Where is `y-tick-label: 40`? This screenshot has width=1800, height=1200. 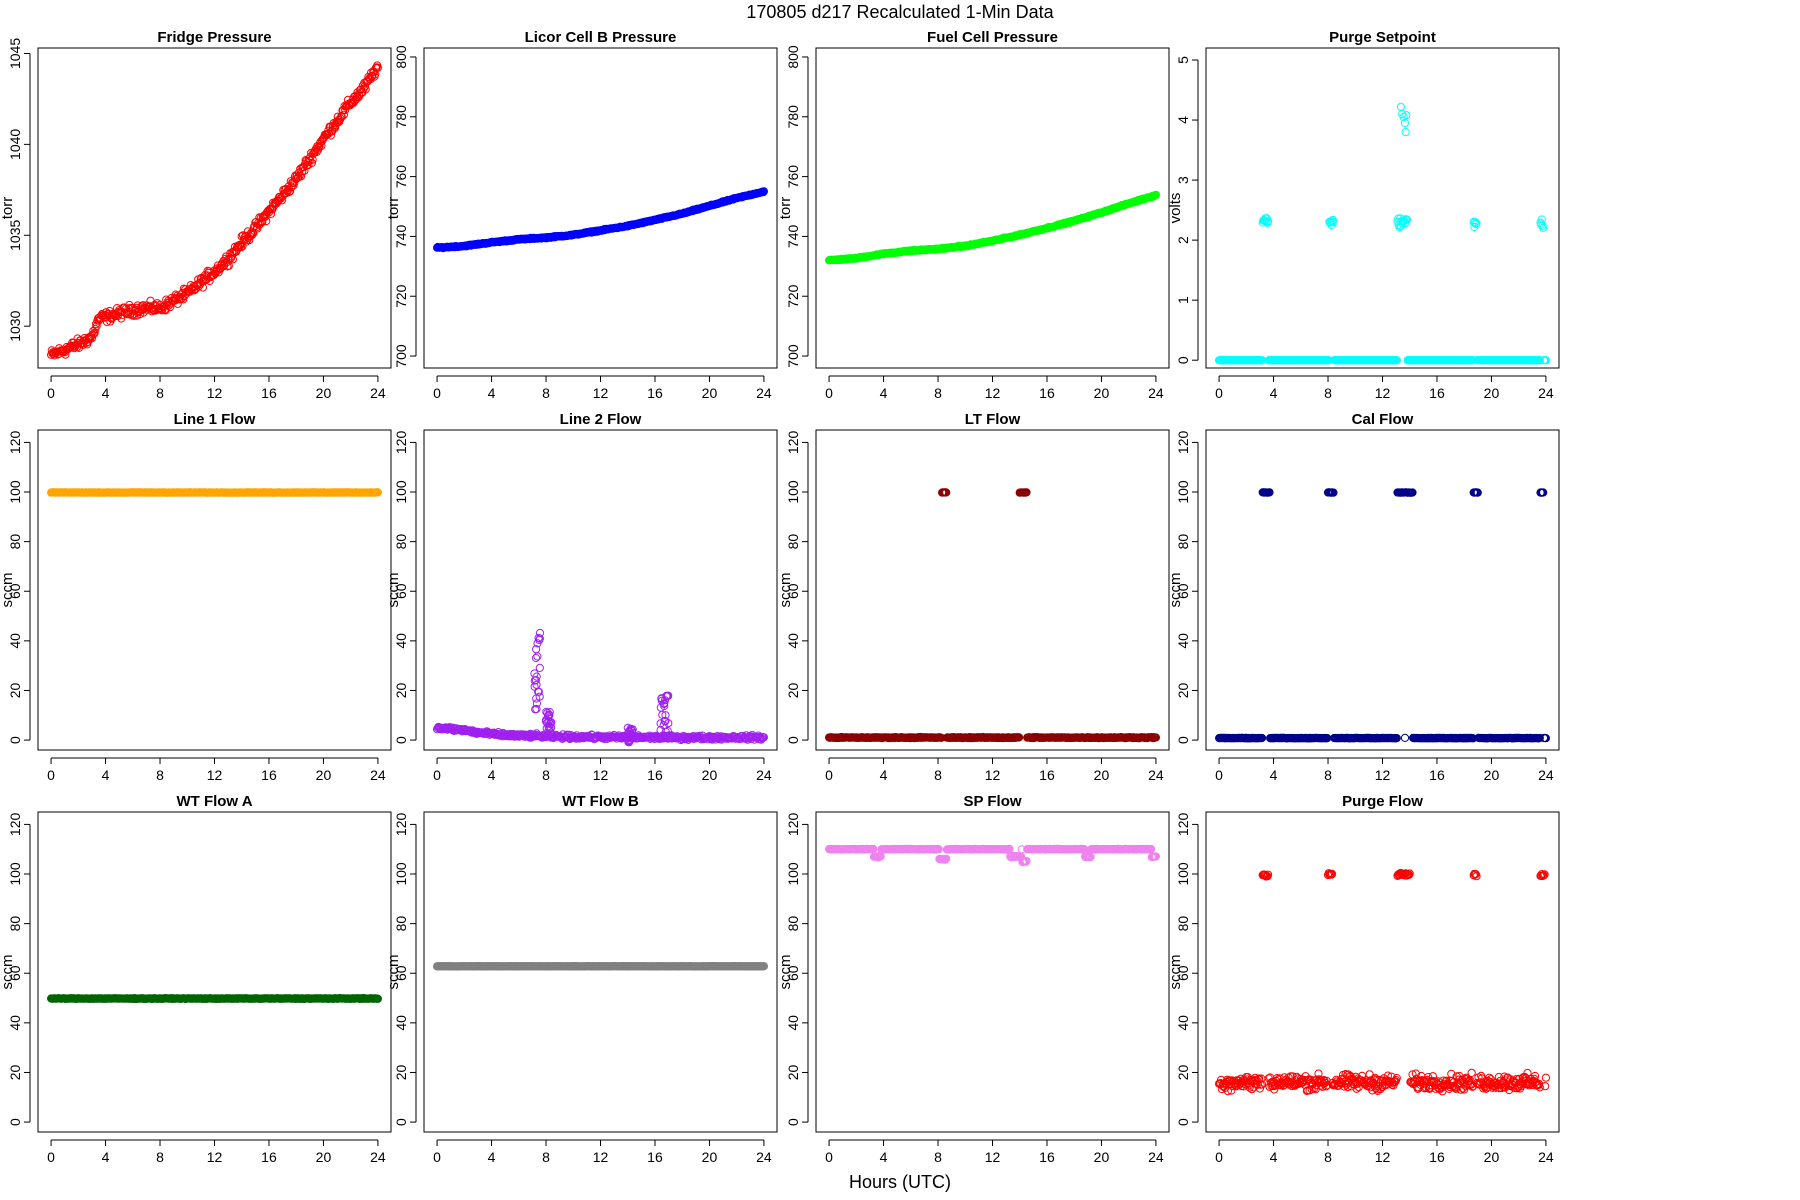 y-tick-label: 40 is located at coordinates (793, 641).